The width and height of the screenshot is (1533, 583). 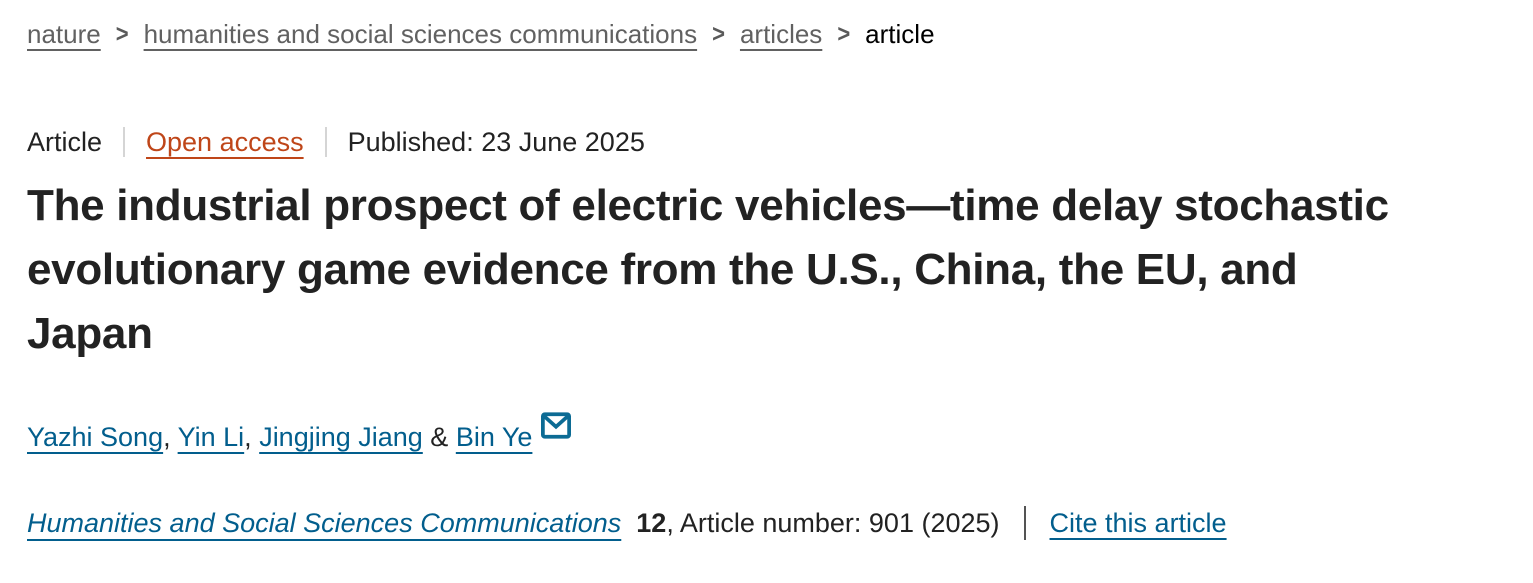 What do you see at coordinates (1138, 523) in the screenshot?
I see `cite-this-article-link: Cite this article` at bounding box center [1138, 523].